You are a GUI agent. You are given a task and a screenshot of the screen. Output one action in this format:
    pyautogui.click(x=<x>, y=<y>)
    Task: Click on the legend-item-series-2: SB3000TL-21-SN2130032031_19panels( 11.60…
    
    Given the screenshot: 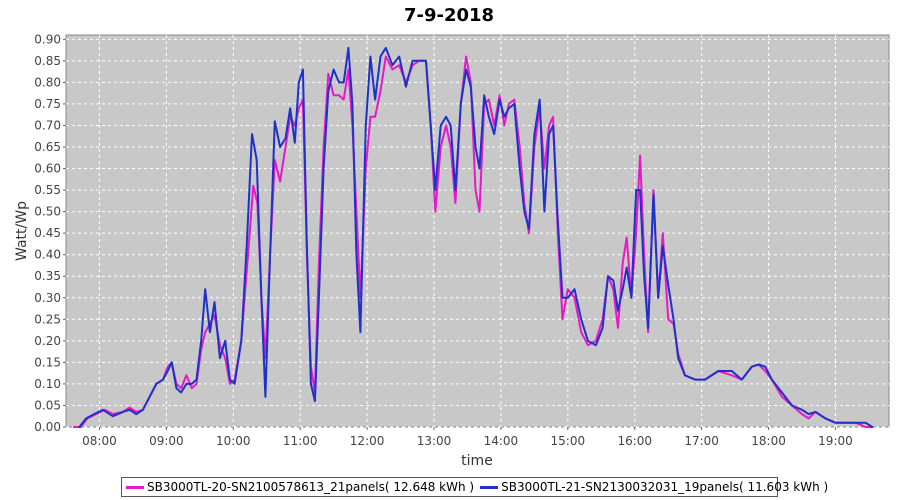 What is the action you would take?
    pyautogui.click(x=654, y=487)
    